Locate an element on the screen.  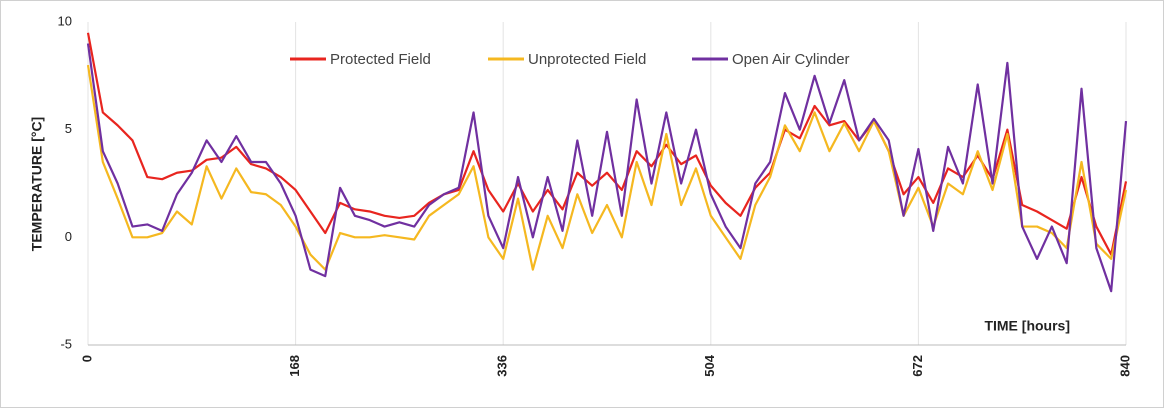
y-tick-label: -5 is located at coordinates (66, 343).